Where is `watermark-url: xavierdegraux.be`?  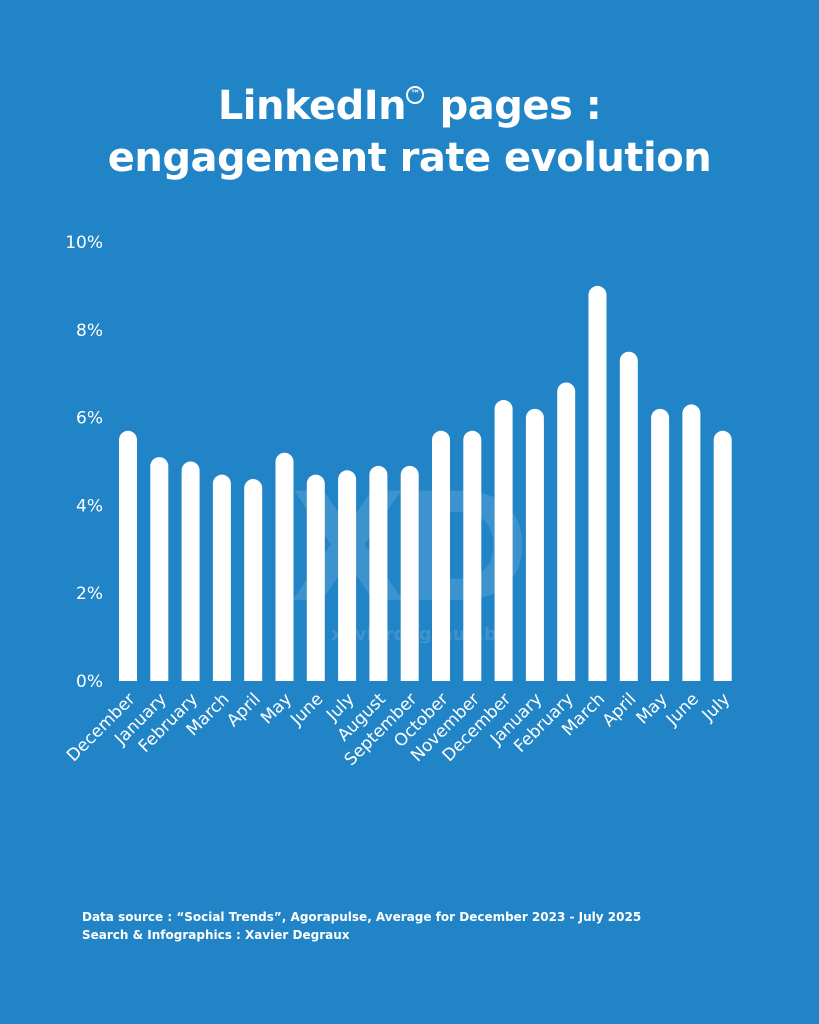 watermark-url: xavierdegraux.be is located at coordinates (420, 634).